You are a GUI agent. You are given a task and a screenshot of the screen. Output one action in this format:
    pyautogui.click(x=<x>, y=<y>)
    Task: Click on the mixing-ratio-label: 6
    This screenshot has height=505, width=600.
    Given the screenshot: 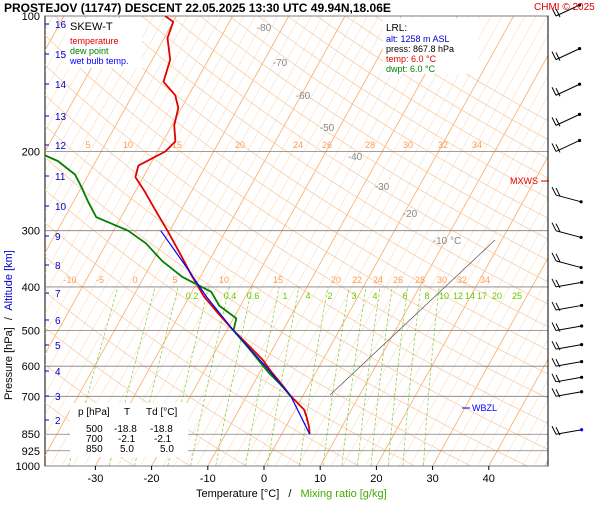 What is the action you would take?
    pyautogui.click(x=404, y=296)
    